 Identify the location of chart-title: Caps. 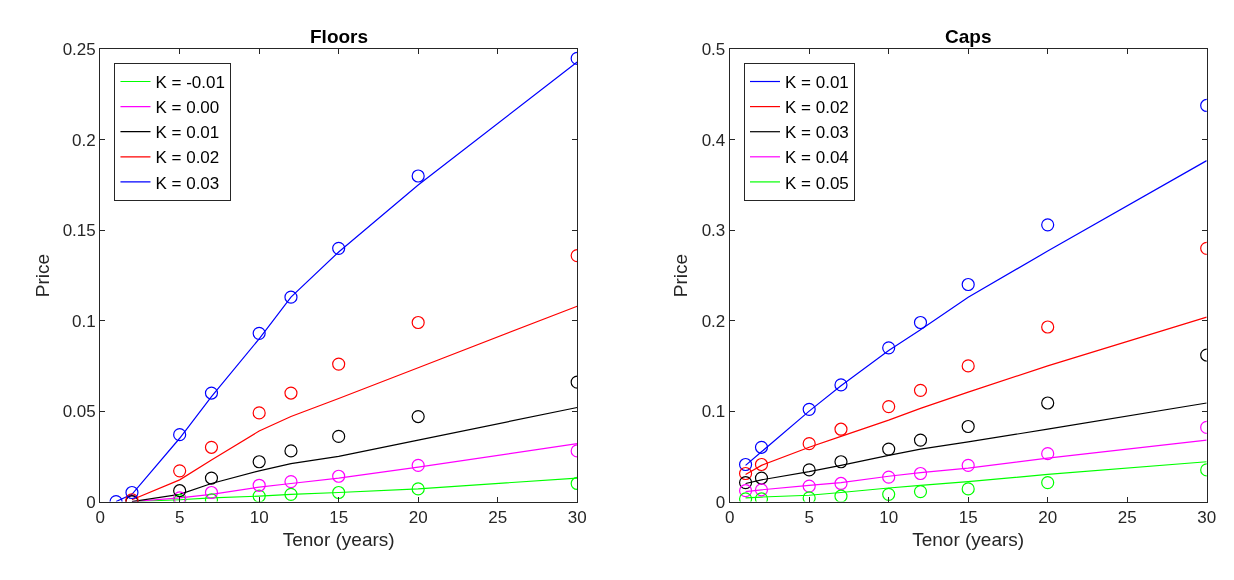
(968, 36).